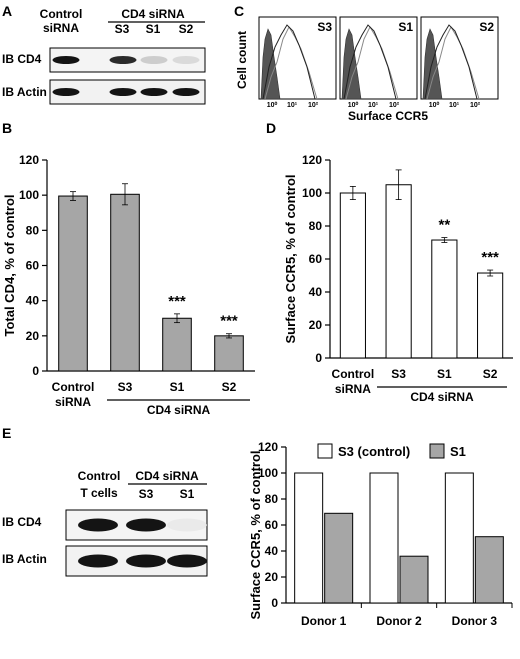  Describe the element at coordinates (239, 11) in the screenshot. I see `panel-letter-c: C` at that location.